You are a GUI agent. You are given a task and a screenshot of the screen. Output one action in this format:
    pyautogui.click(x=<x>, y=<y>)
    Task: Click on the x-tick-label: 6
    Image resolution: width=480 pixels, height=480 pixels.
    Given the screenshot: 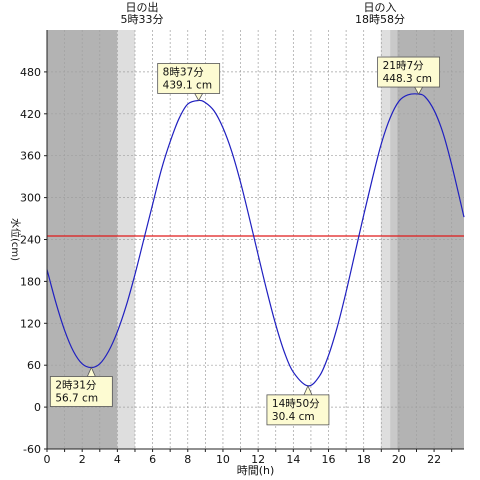 What is the action you would take?
    pyautogui.click(x=152, y=459)
    